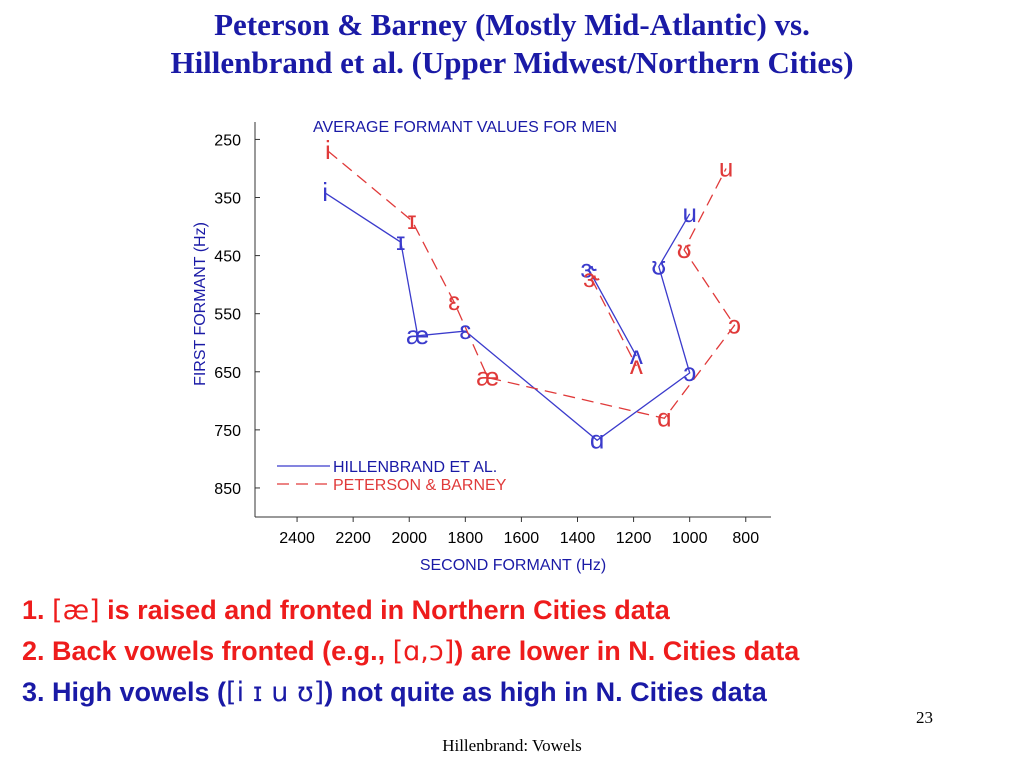  Describe the element at coordinates (400, 241) in the screenshot. I see `hillenbrand-vowel-label: ɪ` at that location.